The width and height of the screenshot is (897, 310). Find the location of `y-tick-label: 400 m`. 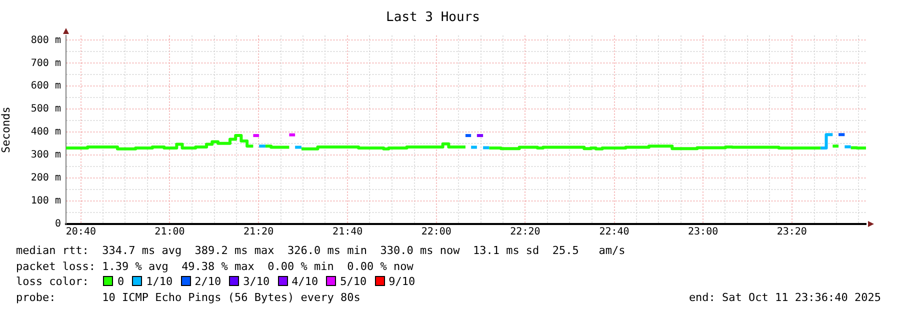

y-tick-label: 400 m is located at coordinates (45, 132).